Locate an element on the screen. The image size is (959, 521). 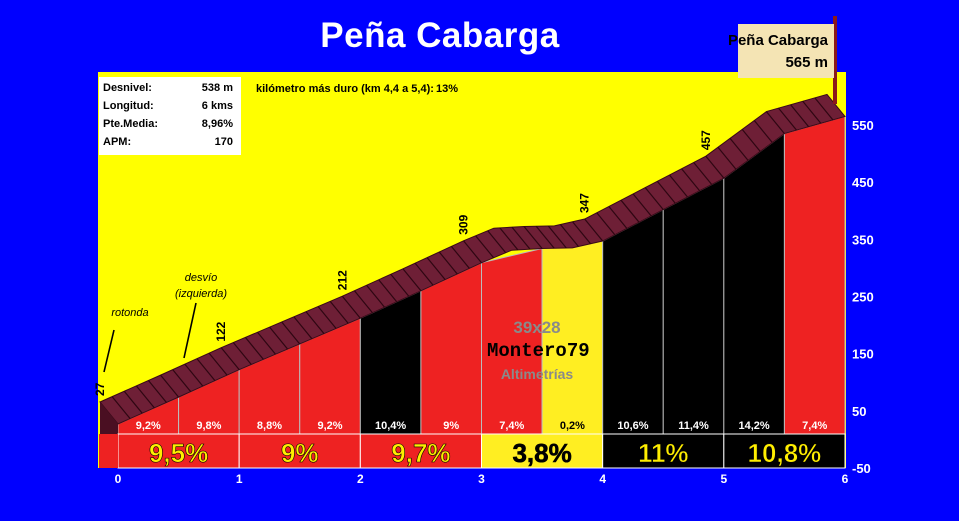
stat-row-pendiente-media: Pte.Media: 8,96% is located at coordinates (170, 127).